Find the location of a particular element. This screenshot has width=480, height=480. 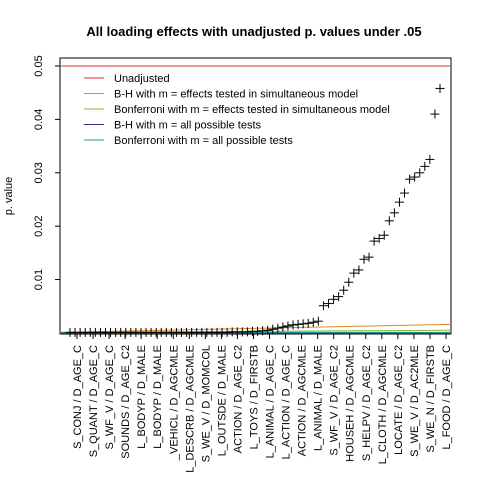

x-tick-label: S_QUANT / D_AGE_C is located at coordinates (94, 401).